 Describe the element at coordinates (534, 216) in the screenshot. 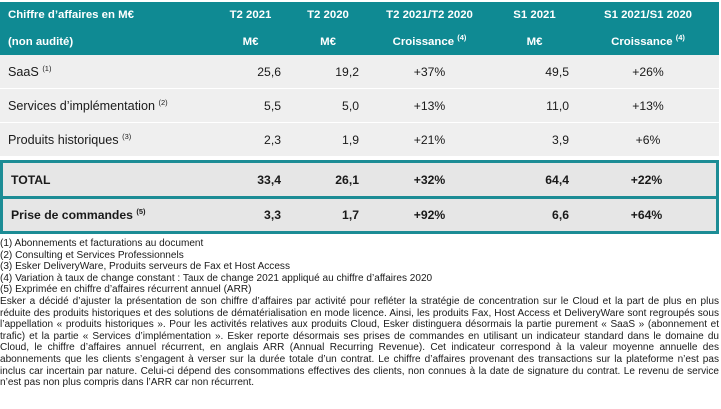

I see `cell-value: 6,6` at that location.